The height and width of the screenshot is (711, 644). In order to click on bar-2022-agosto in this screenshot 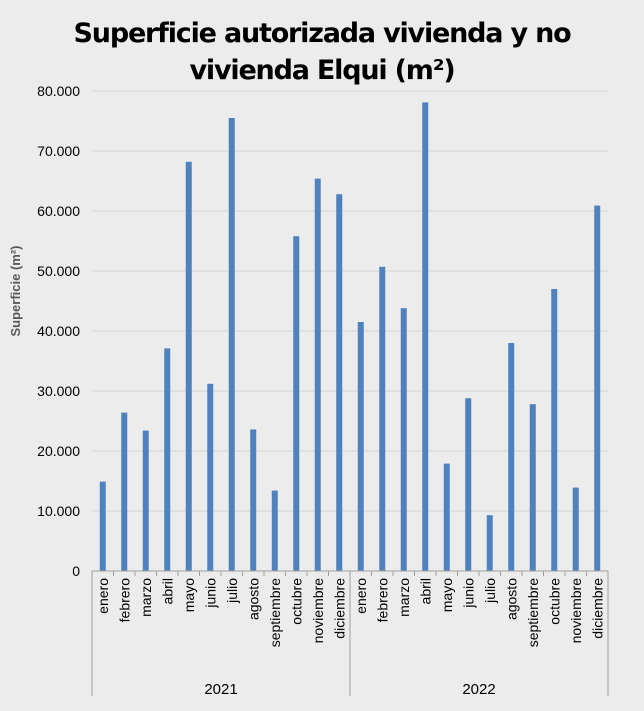, I will do `click(511, 457)`.